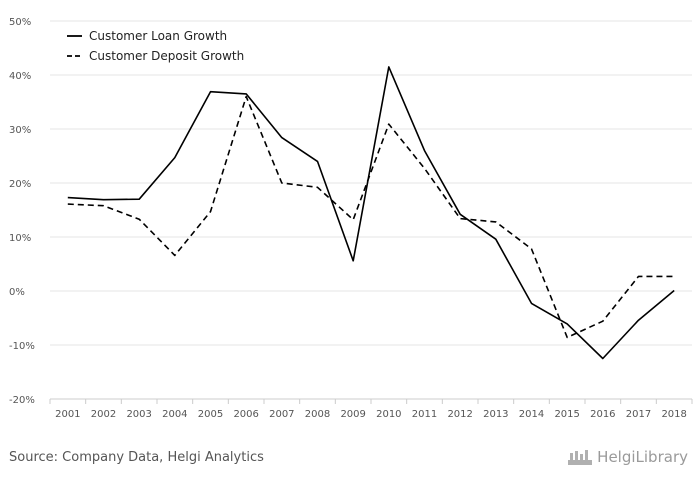 The image size is (700, 483). Describe the element at coordinates (20, 238) in the screenshot. I see `y-tick-label: 10%` at that location.